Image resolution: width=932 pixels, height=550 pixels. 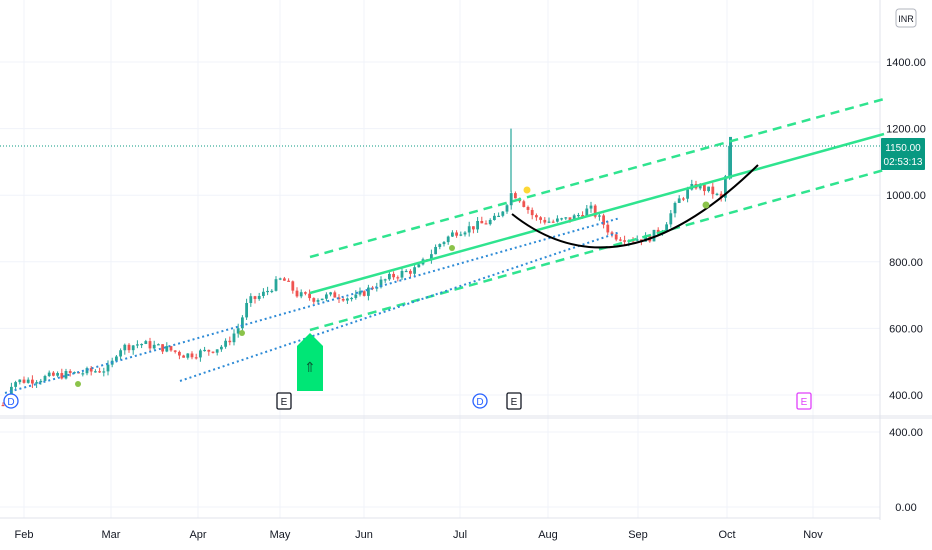 I want to click on price-axis: 400.00 600.00 800.00 1000.00 1200.00 1400.00, so click(x=906, y=229).